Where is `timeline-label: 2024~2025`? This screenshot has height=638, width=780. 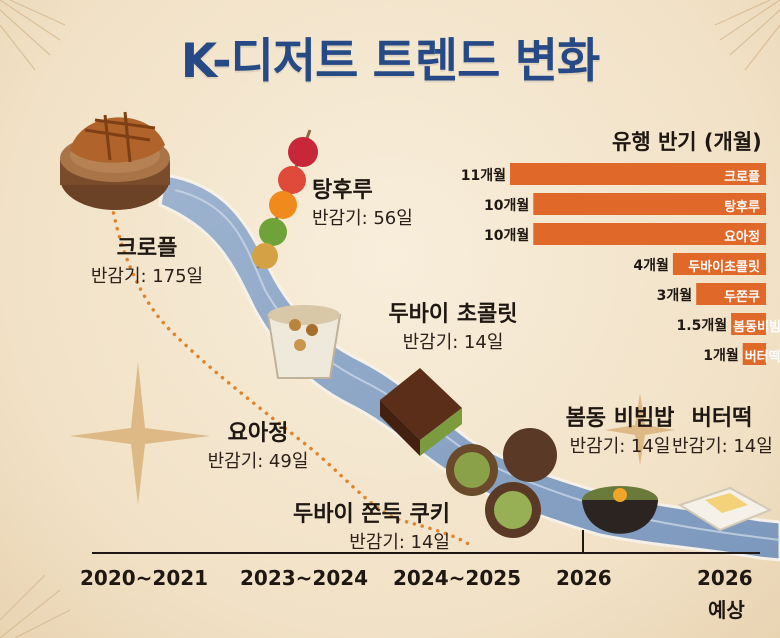
timeline-label: 2024~2025 is located at coordinates (457, 578).